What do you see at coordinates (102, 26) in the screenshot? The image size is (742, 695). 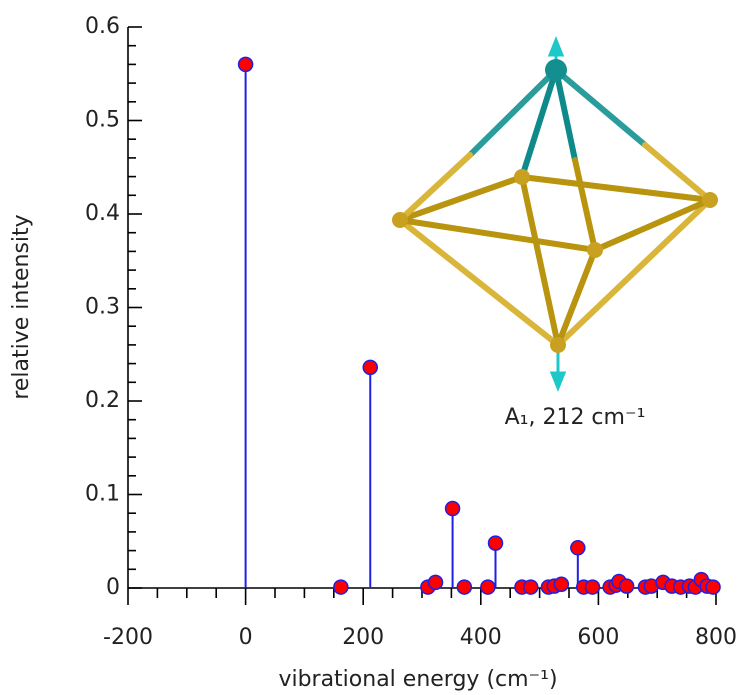 I see `y-tick-label: 0.6` at bounding box center [102, 26].